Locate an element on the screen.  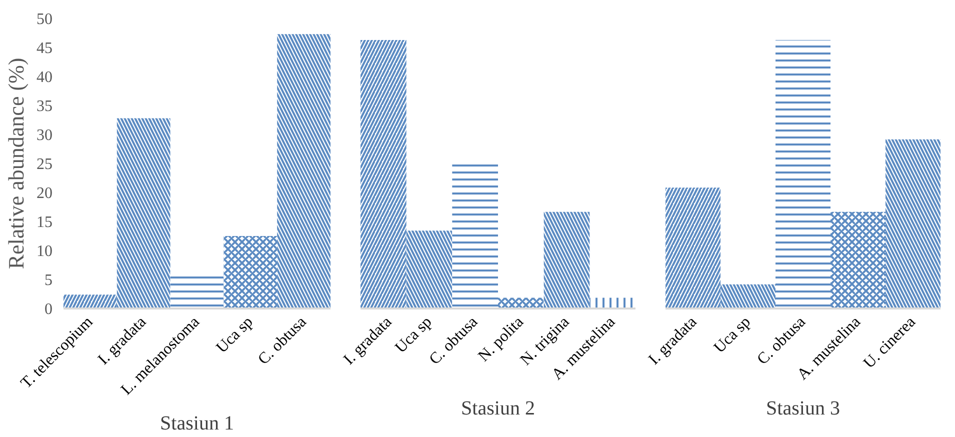
y-axis-title: Relative abundance (%) is located at coordinates (16, 164).